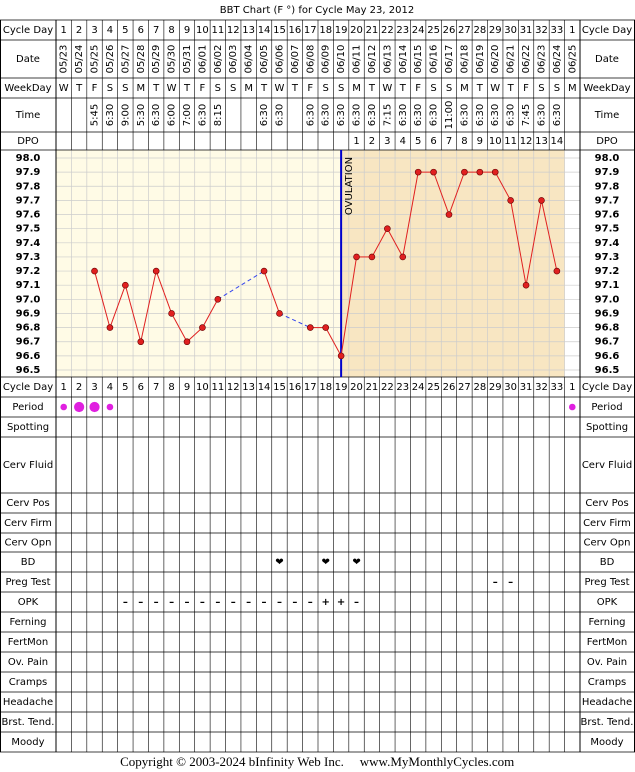 This screenshot has height=772, width=635. What do you see at coordinates (606, 622) in the screenshot?
I see `row-label-right: Ferning` at bounding box center [606, 622].